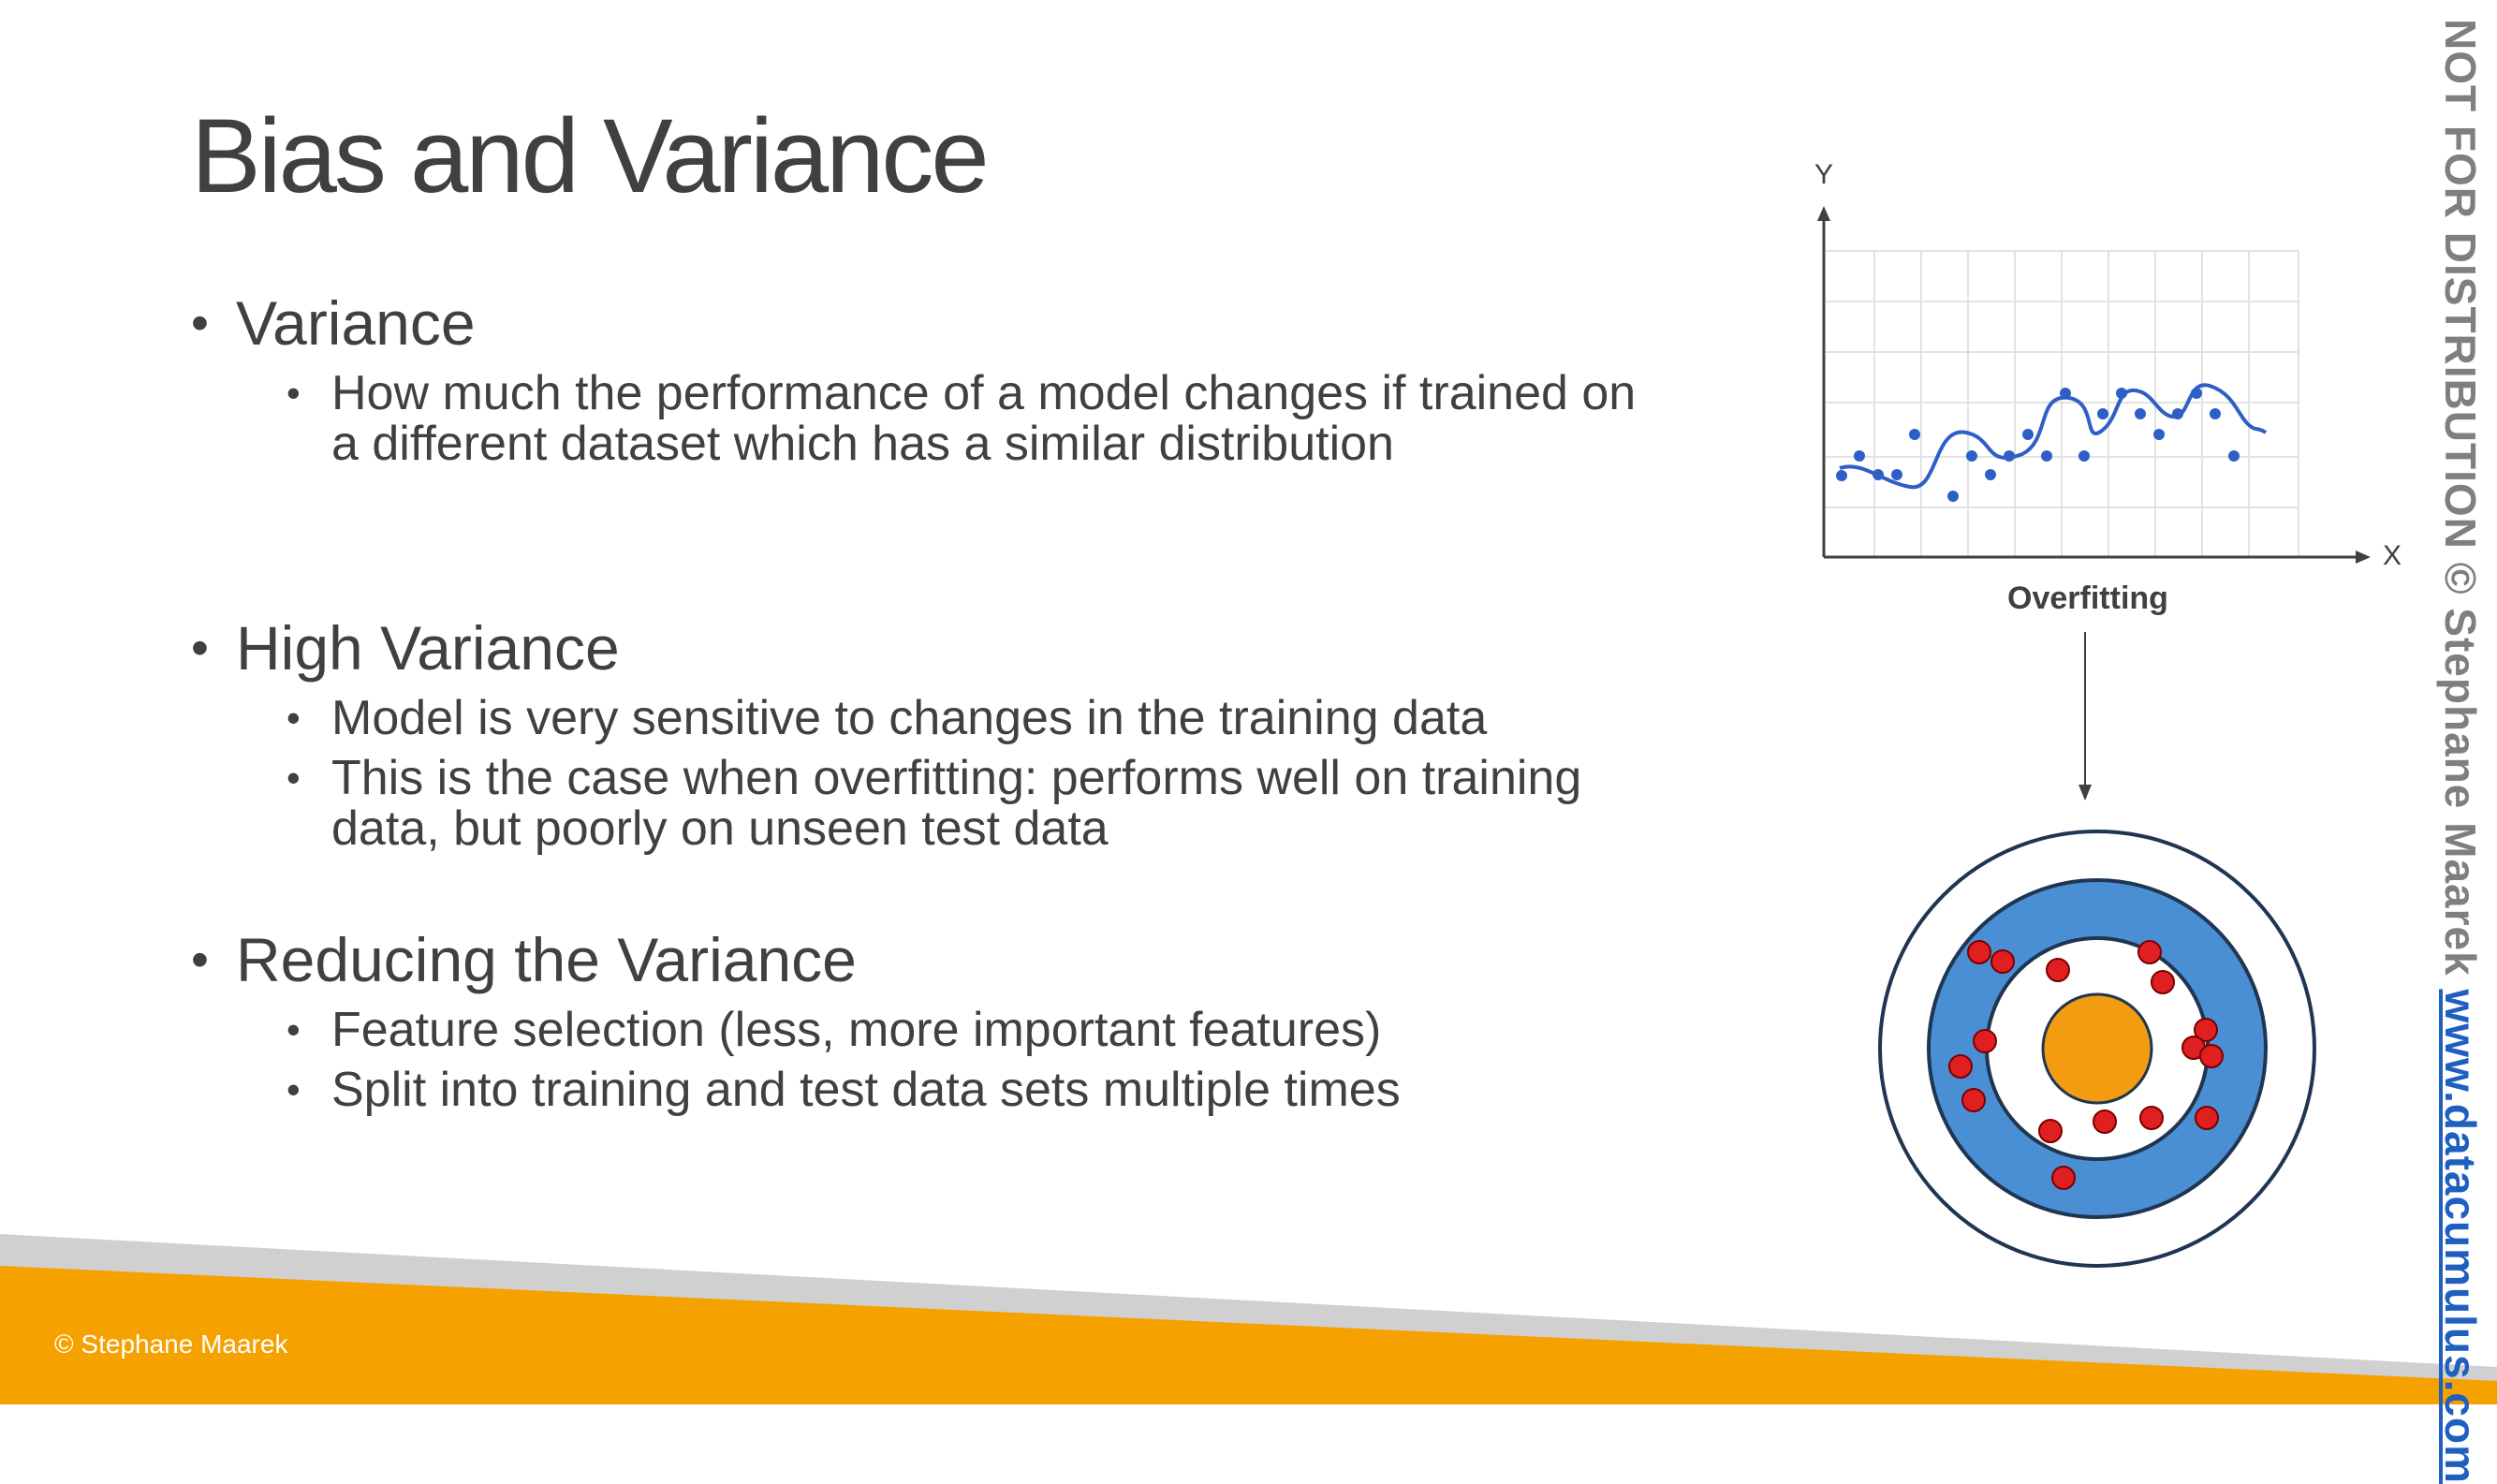 This screenshot has height=1484, width=2497. Describe the element at coordinates (2460, 1236) in the screenshot. I see `watermark-link: www.datacumulus.com` at that location.